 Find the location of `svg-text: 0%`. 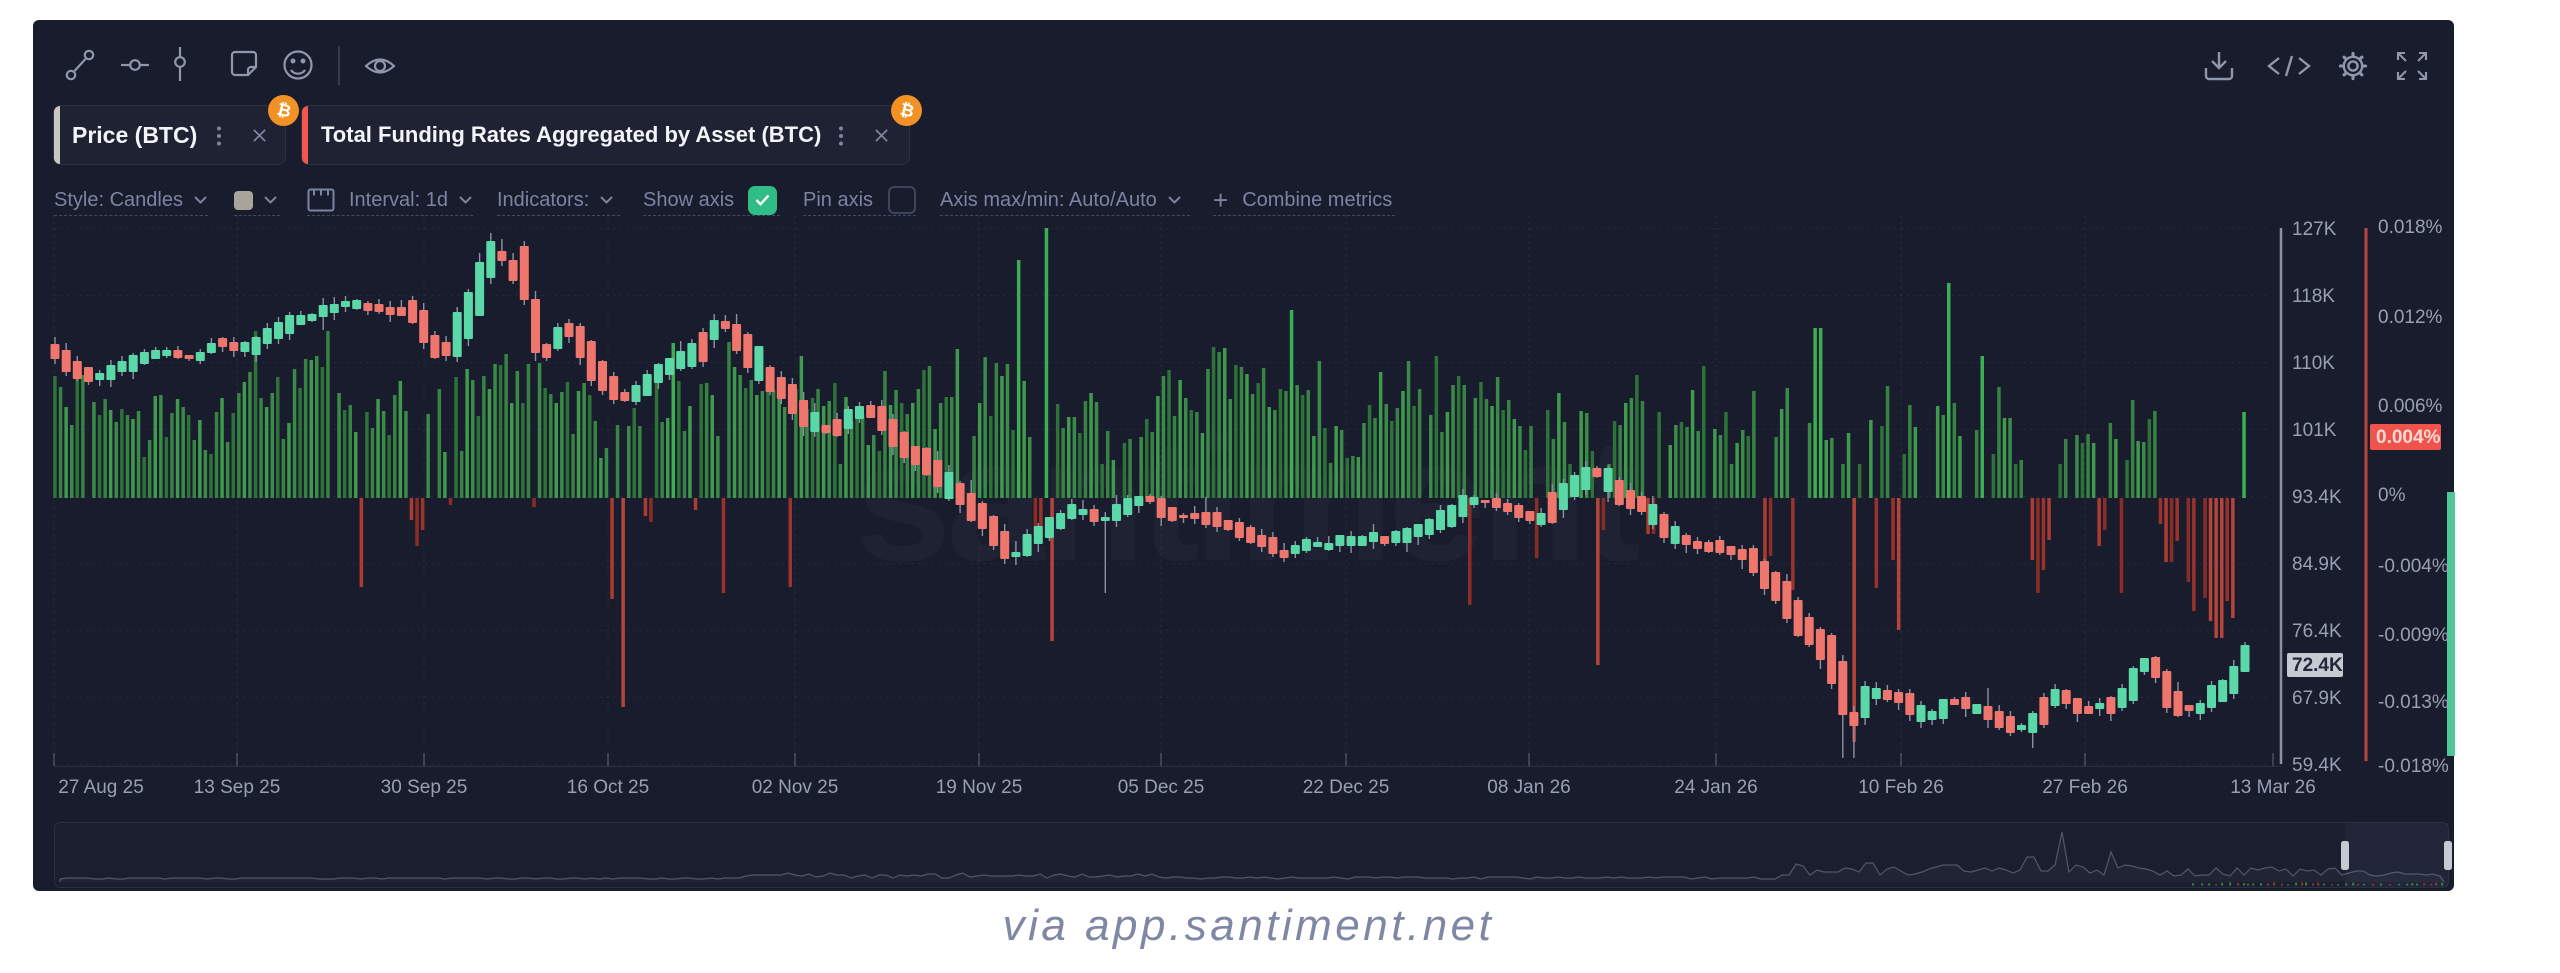

svg-text: 0% is located at coordinates (2392, 495).